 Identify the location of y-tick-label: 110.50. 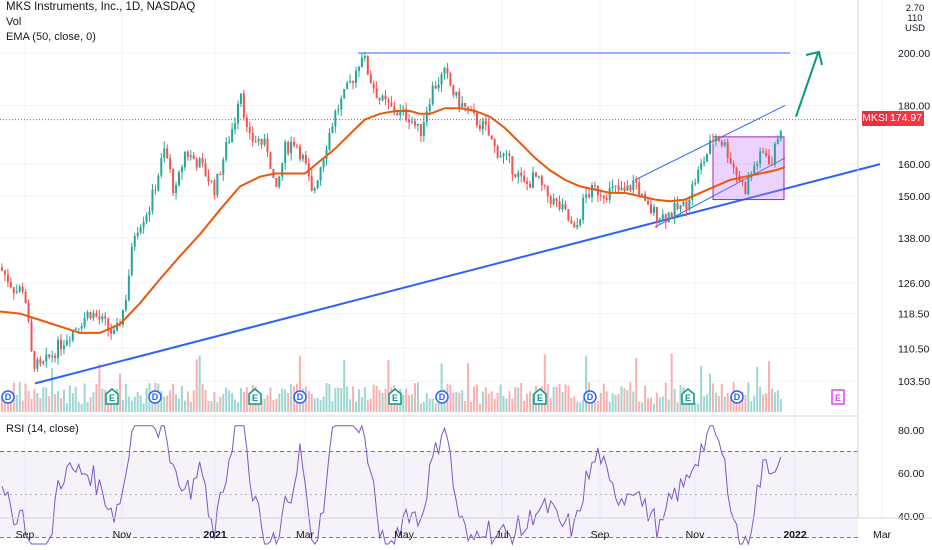
(913, 349).